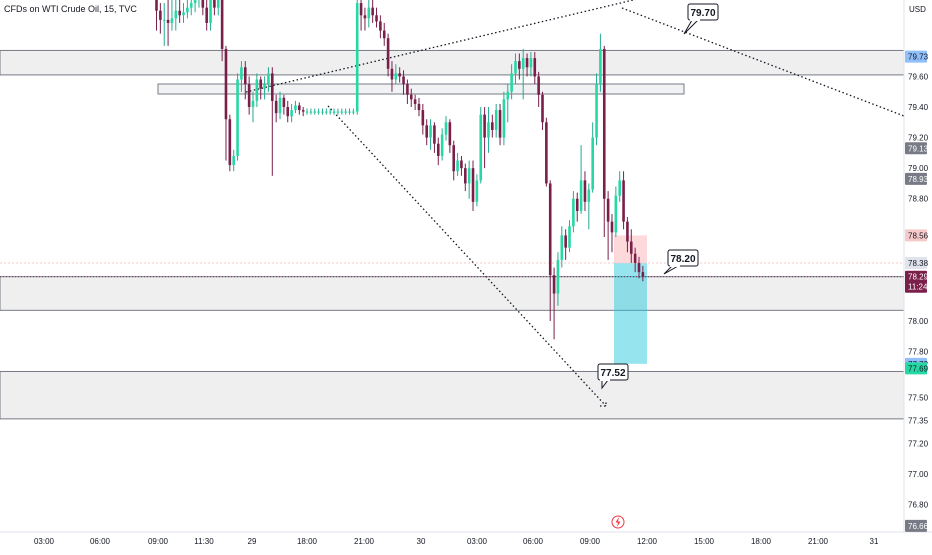 The image size is (932, 555). Describe the element at coordinates (818, 541) in the screenshot. I see `time-tick-label: 21:00` at that location.